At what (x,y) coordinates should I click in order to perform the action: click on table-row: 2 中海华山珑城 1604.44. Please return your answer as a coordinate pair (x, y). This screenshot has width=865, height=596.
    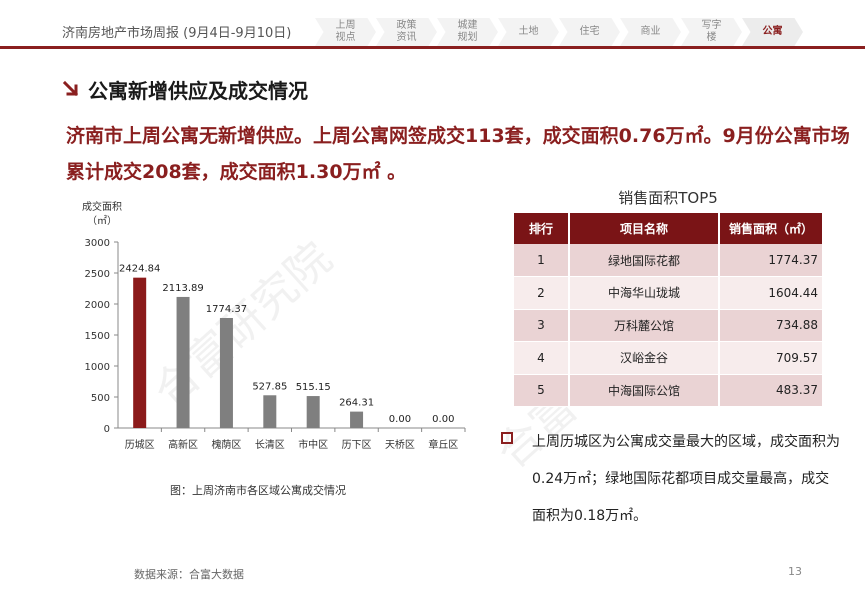
    Looking at the image, I should click on (668, 293).